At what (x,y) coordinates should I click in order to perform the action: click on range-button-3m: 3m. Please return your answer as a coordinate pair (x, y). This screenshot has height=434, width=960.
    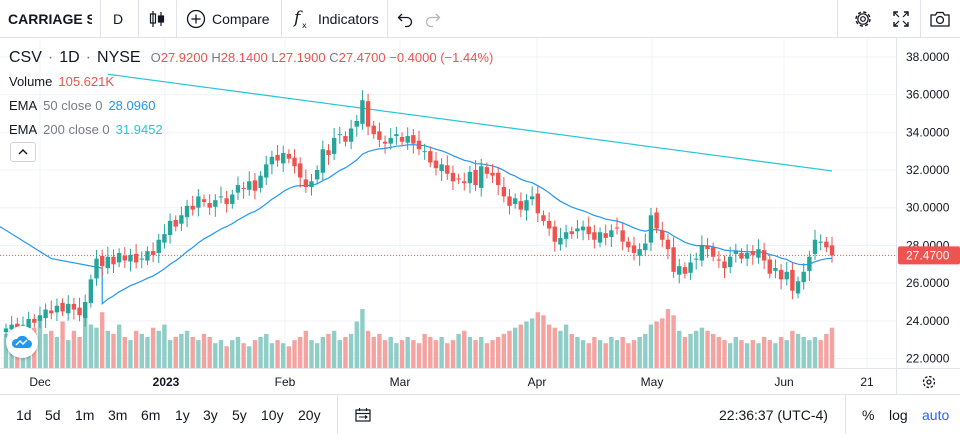
    Looking at the image, I should click on (118, 414).